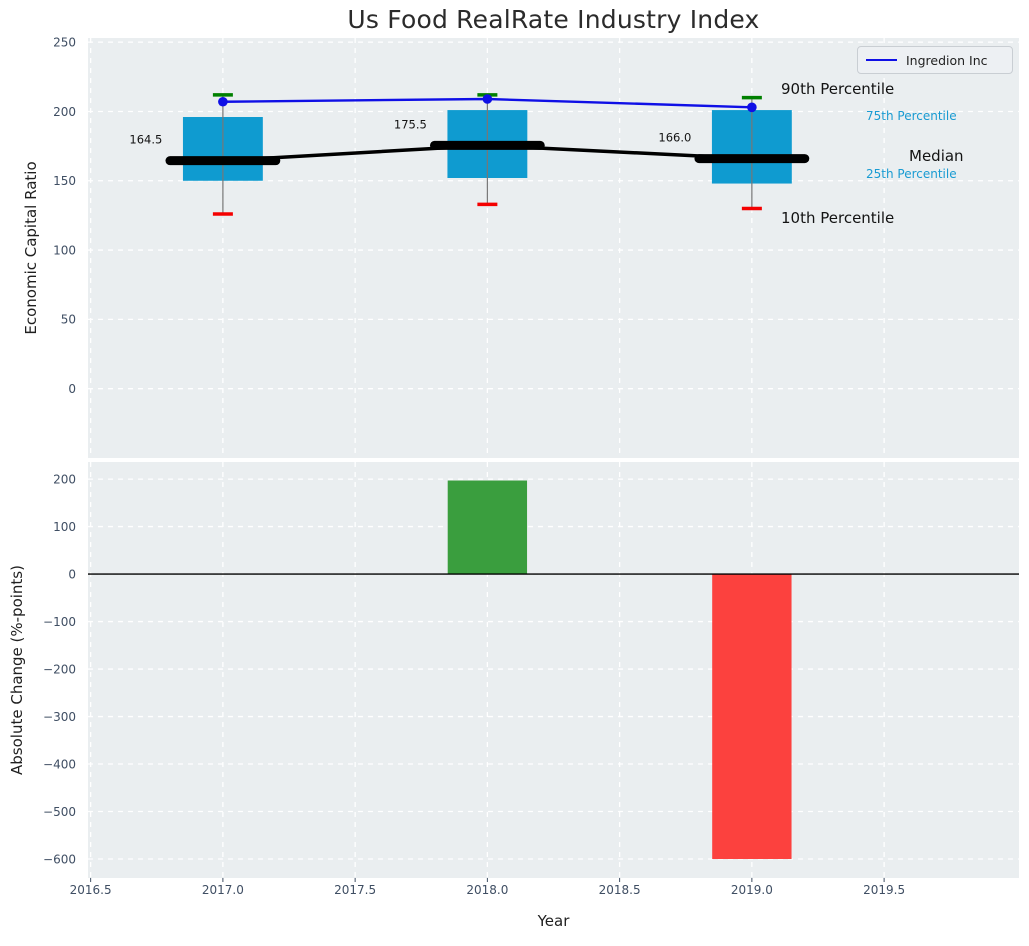 The height and width of the screenshot is (946, 1029). I want to click on bottom-y-tick-label: −400, so click(59, 764).